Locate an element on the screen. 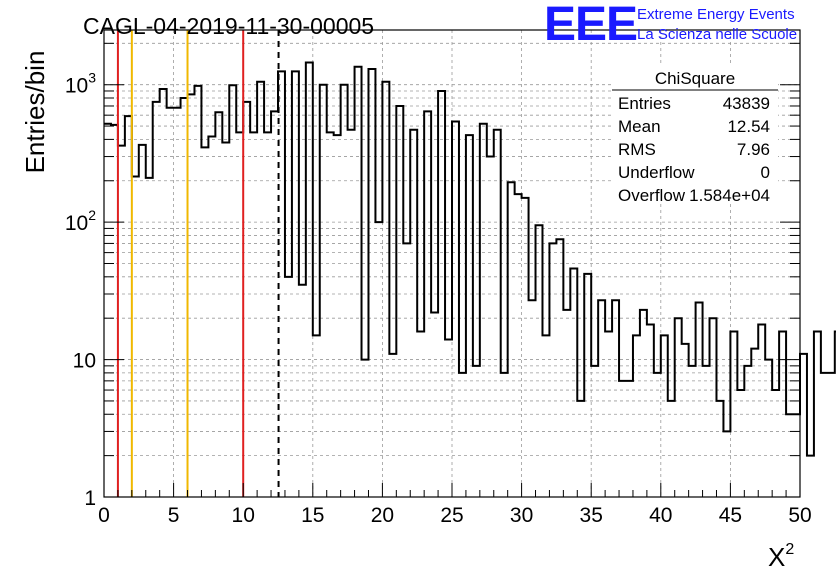 This screenshot has width=836, height=572. stats-label-entries: Entries is located at coordinates (644, 103).